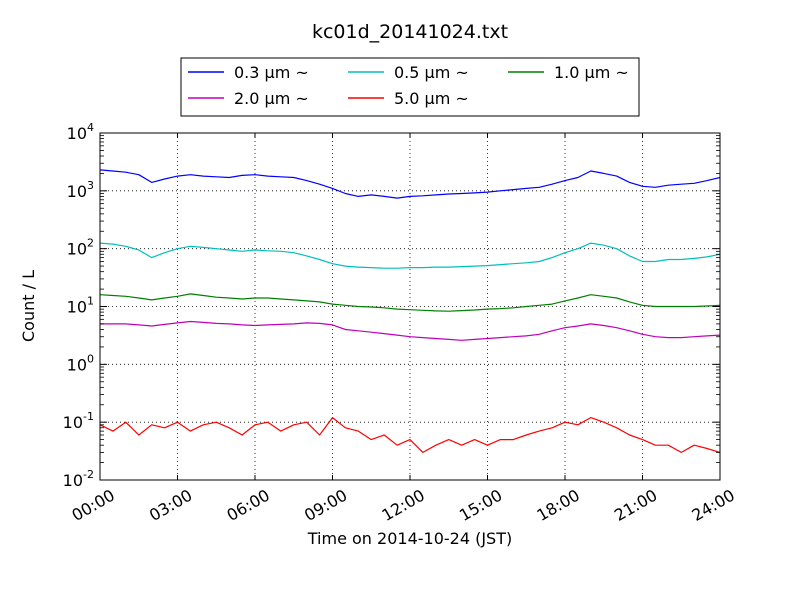  Describe the element at coordinates (409, 538) in the screenshot. I see `x-axis-label: Time on 2014-10-24 (JST)` at that location.